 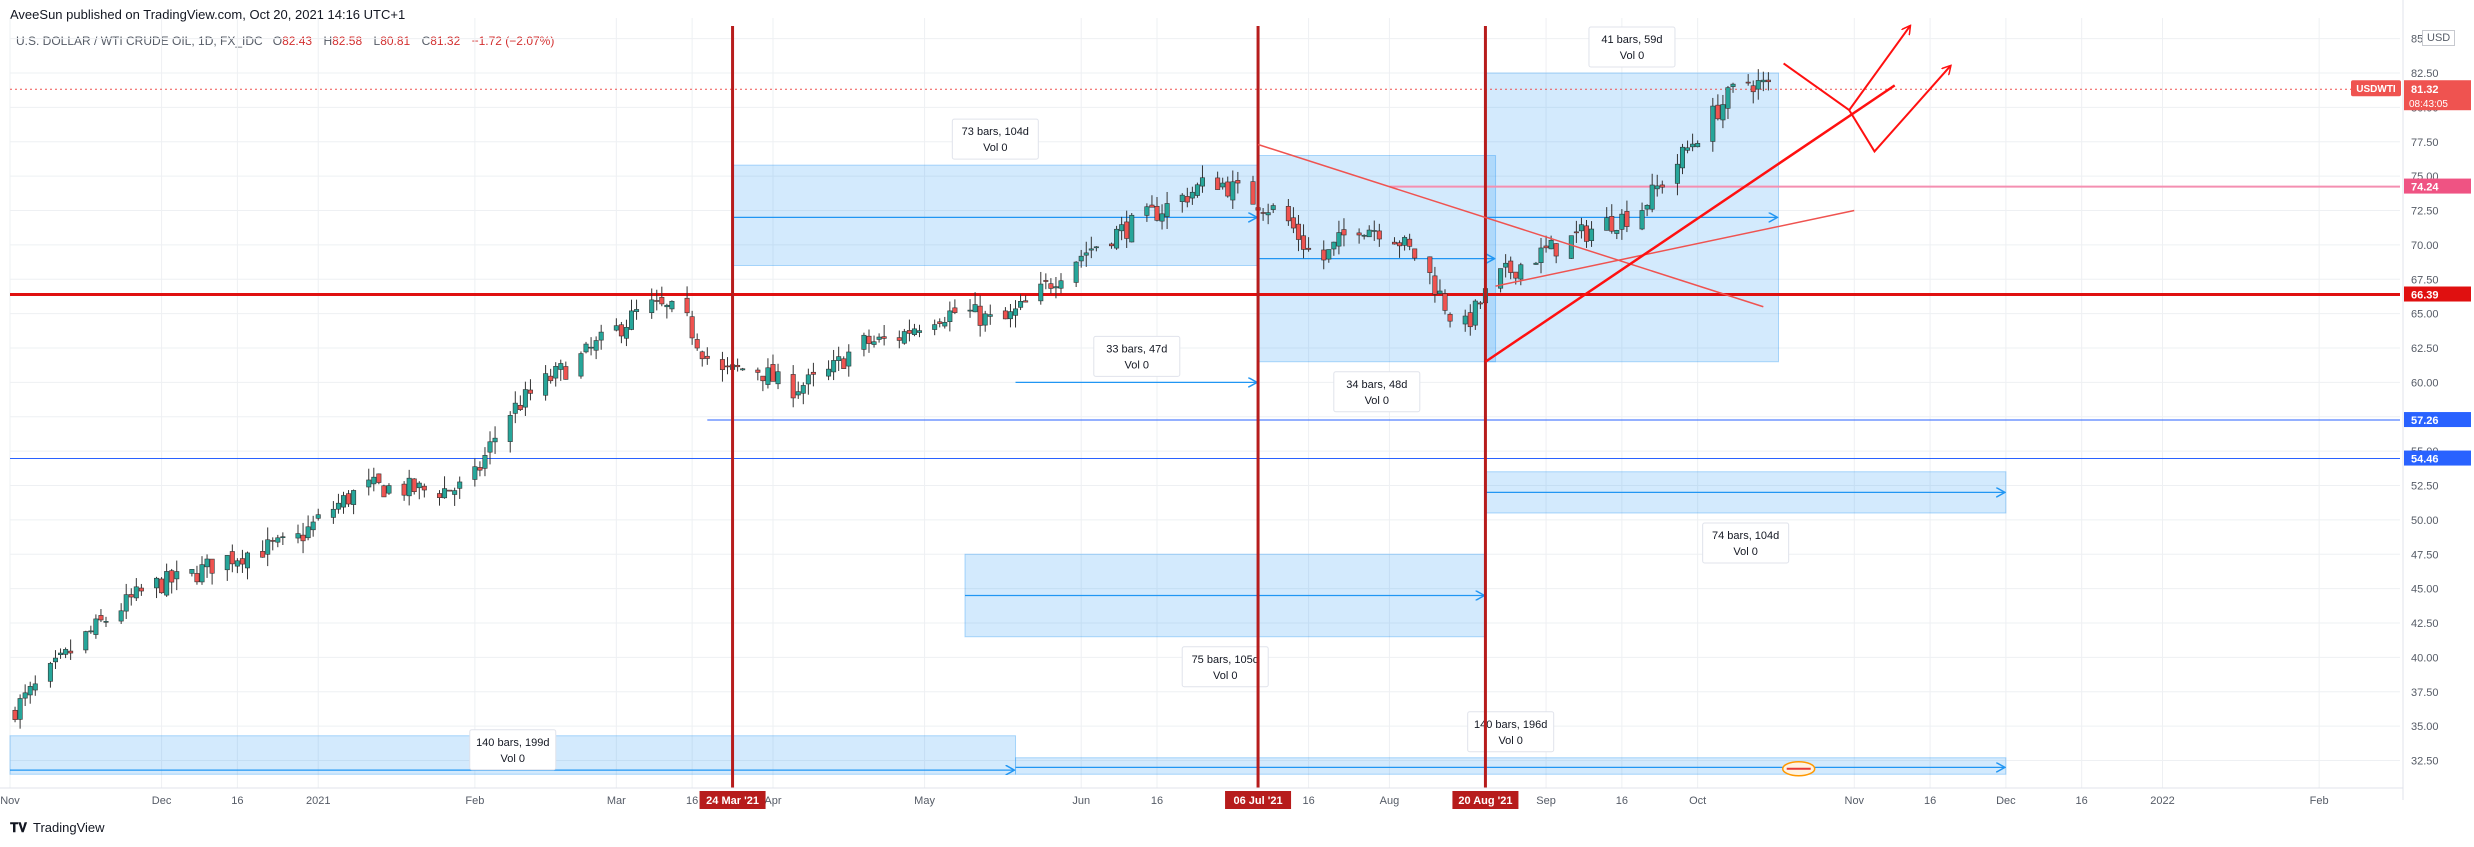 I want to click on range-label: 140 bars, 199d Vol 0, so click(x=513, y=750).